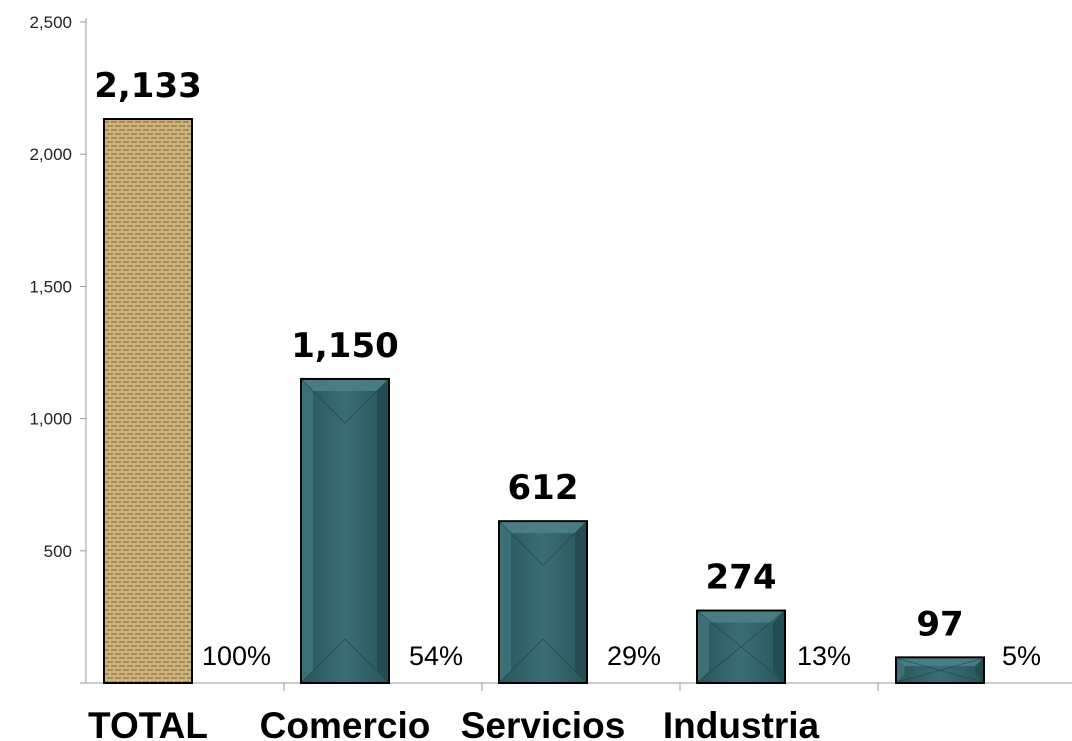 This screenshot has height=741, width=1072. What do you see at coordinates (50, 154) in the screenshot?
I see `y-tick-label: 2,000` at bounding box center [50, 154].